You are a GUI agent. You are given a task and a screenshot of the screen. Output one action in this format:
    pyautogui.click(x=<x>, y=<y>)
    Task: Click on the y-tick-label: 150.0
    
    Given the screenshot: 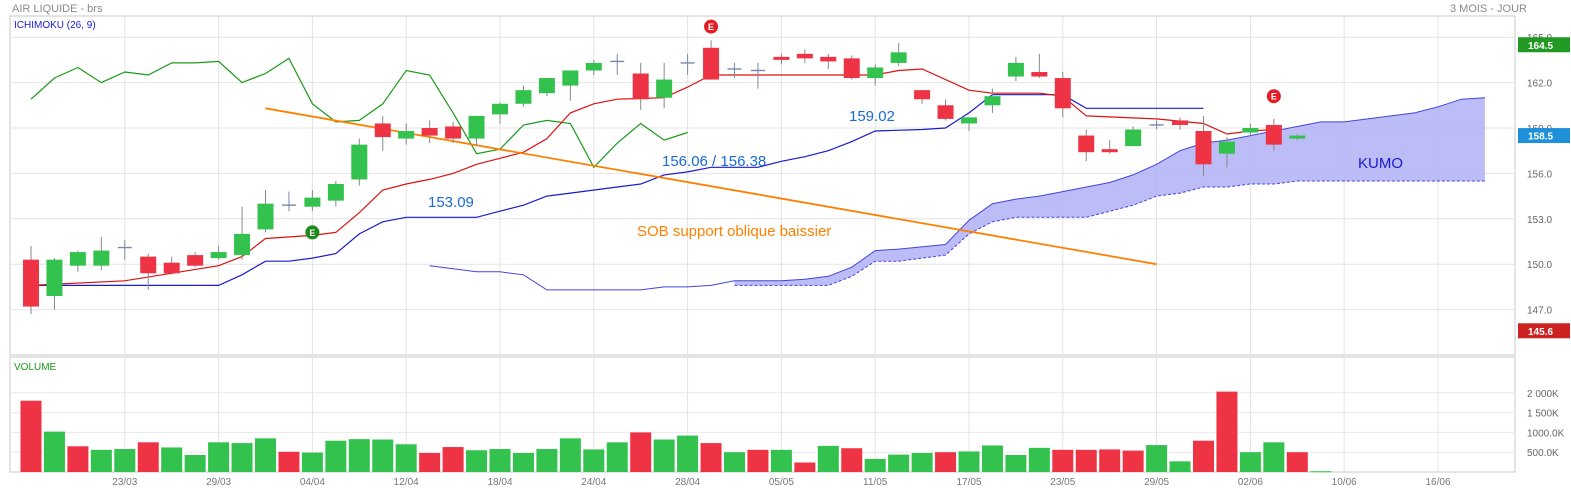 What is the action you would take?
    pyautogui.click(x=1539, y=265)
    